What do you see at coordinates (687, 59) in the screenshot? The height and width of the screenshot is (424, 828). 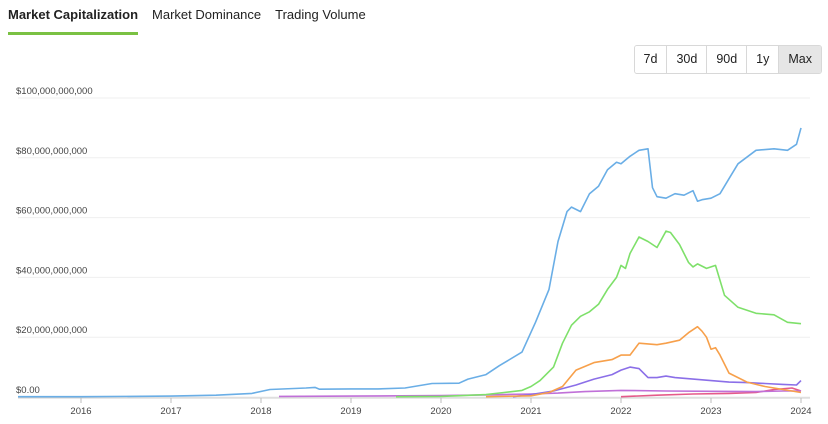 I see `range-button-30d: 30d` at bounding box center [687, 59].